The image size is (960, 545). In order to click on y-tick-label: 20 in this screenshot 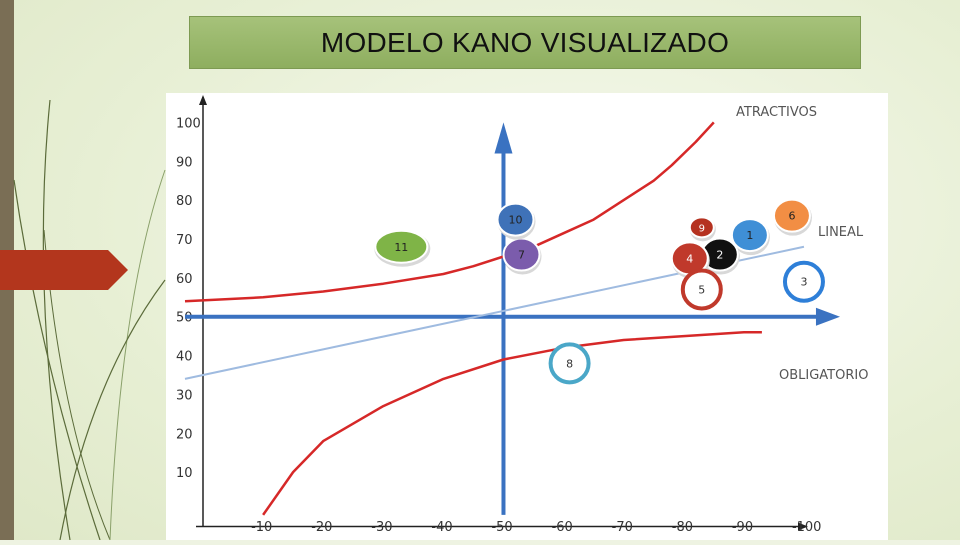, I will do `click(184, 434)`.